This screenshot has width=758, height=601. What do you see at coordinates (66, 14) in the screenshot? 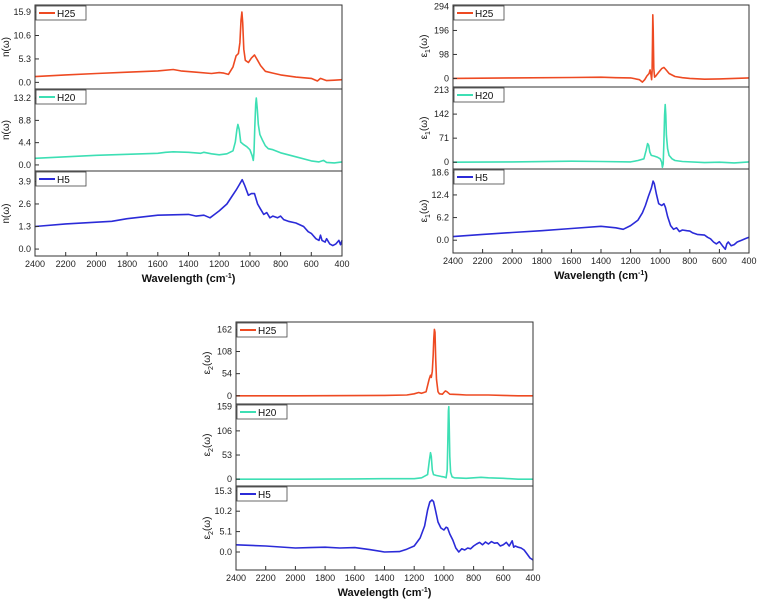
I see `legend-label: H25` at bounding box center [66, 14].